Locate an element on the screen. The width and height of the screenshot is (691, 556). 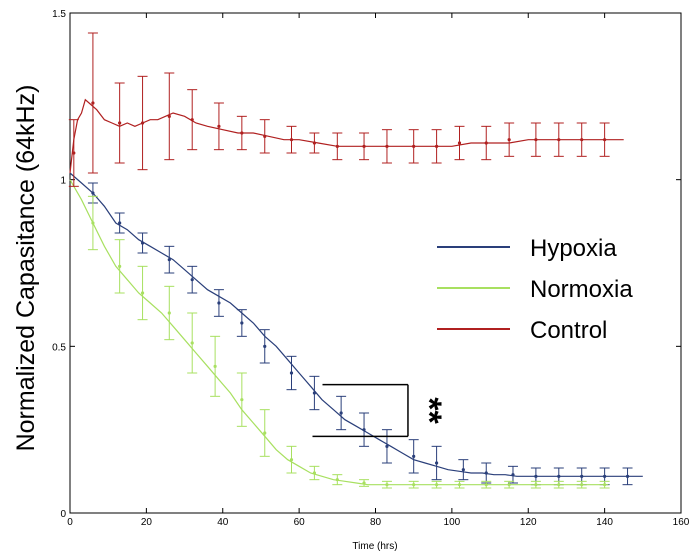
x-tick-label: 80 is located at coordinates (376, 522).